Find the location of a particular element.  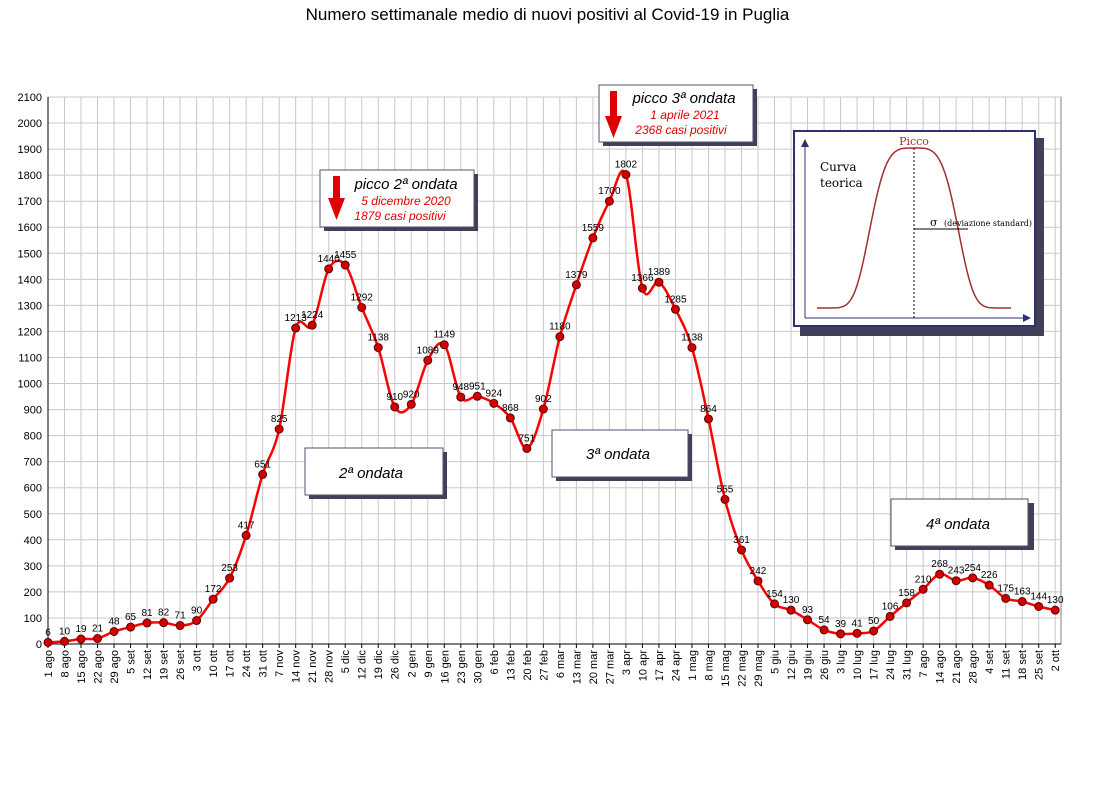

y-tick-label: 1400 is located at coordinates (30, 280).